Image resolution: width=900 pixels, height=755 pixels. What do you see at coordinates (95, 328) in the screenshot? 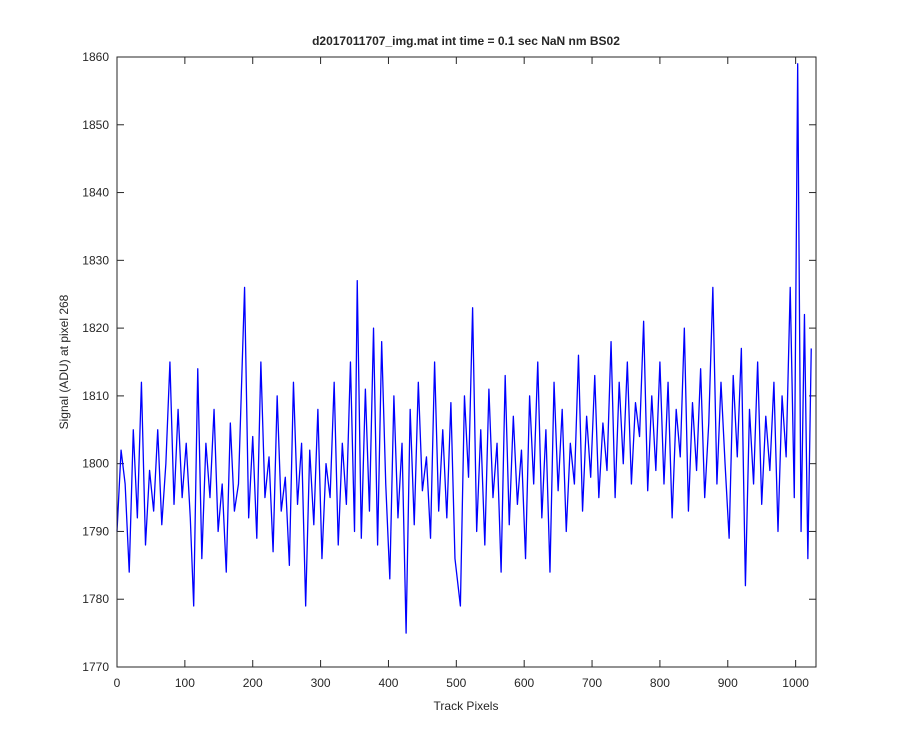
I see `y-tick-label: 1820` at bounding box center [95, 328].